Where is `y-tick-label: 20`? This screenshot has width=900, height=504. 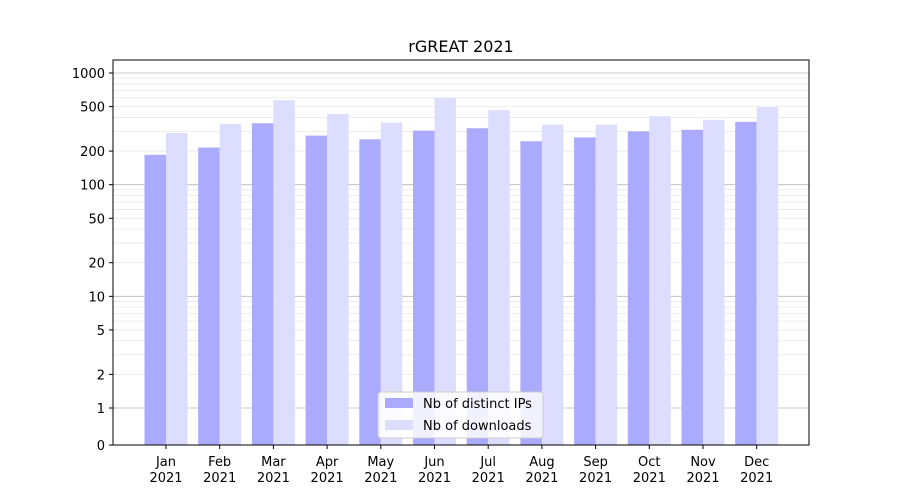 y-tick-label: 20 is located at coordinates (96, 264).